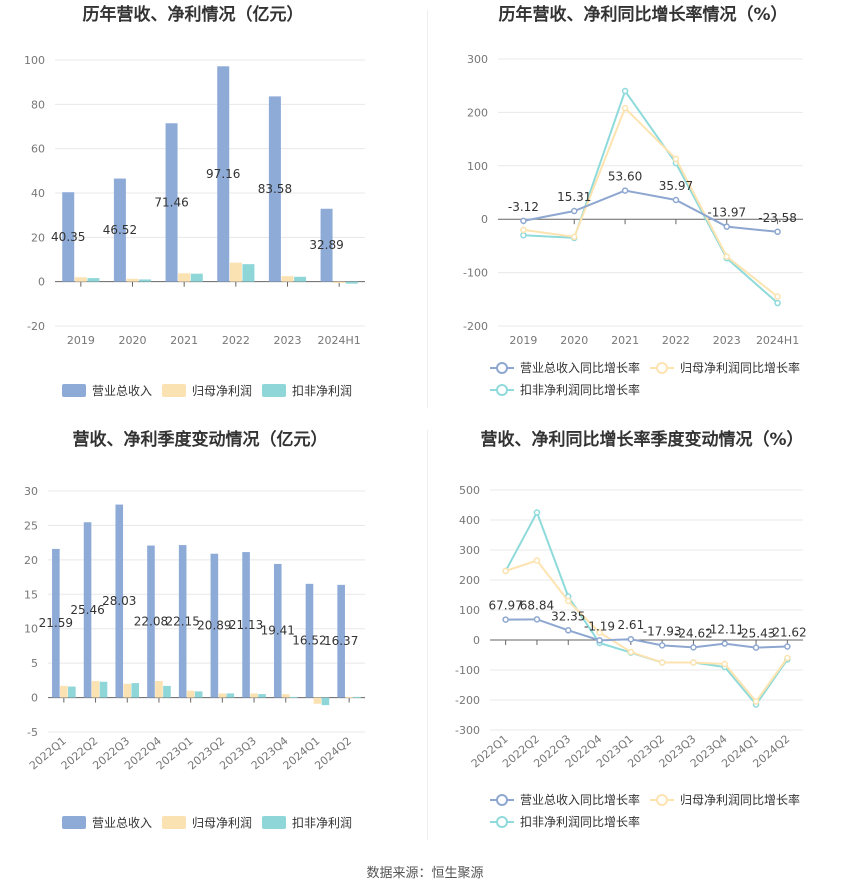 This screenshot has width=850, height=891. I want to click on bar-扣非净利润-2022Q3, so click(135, 690).